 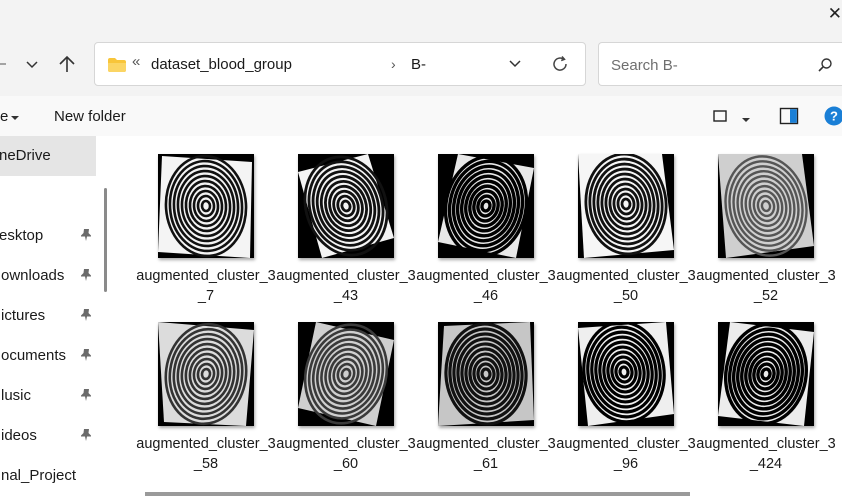 I want to click on new-menu-chevron-icon, so click(x=15, y=119).